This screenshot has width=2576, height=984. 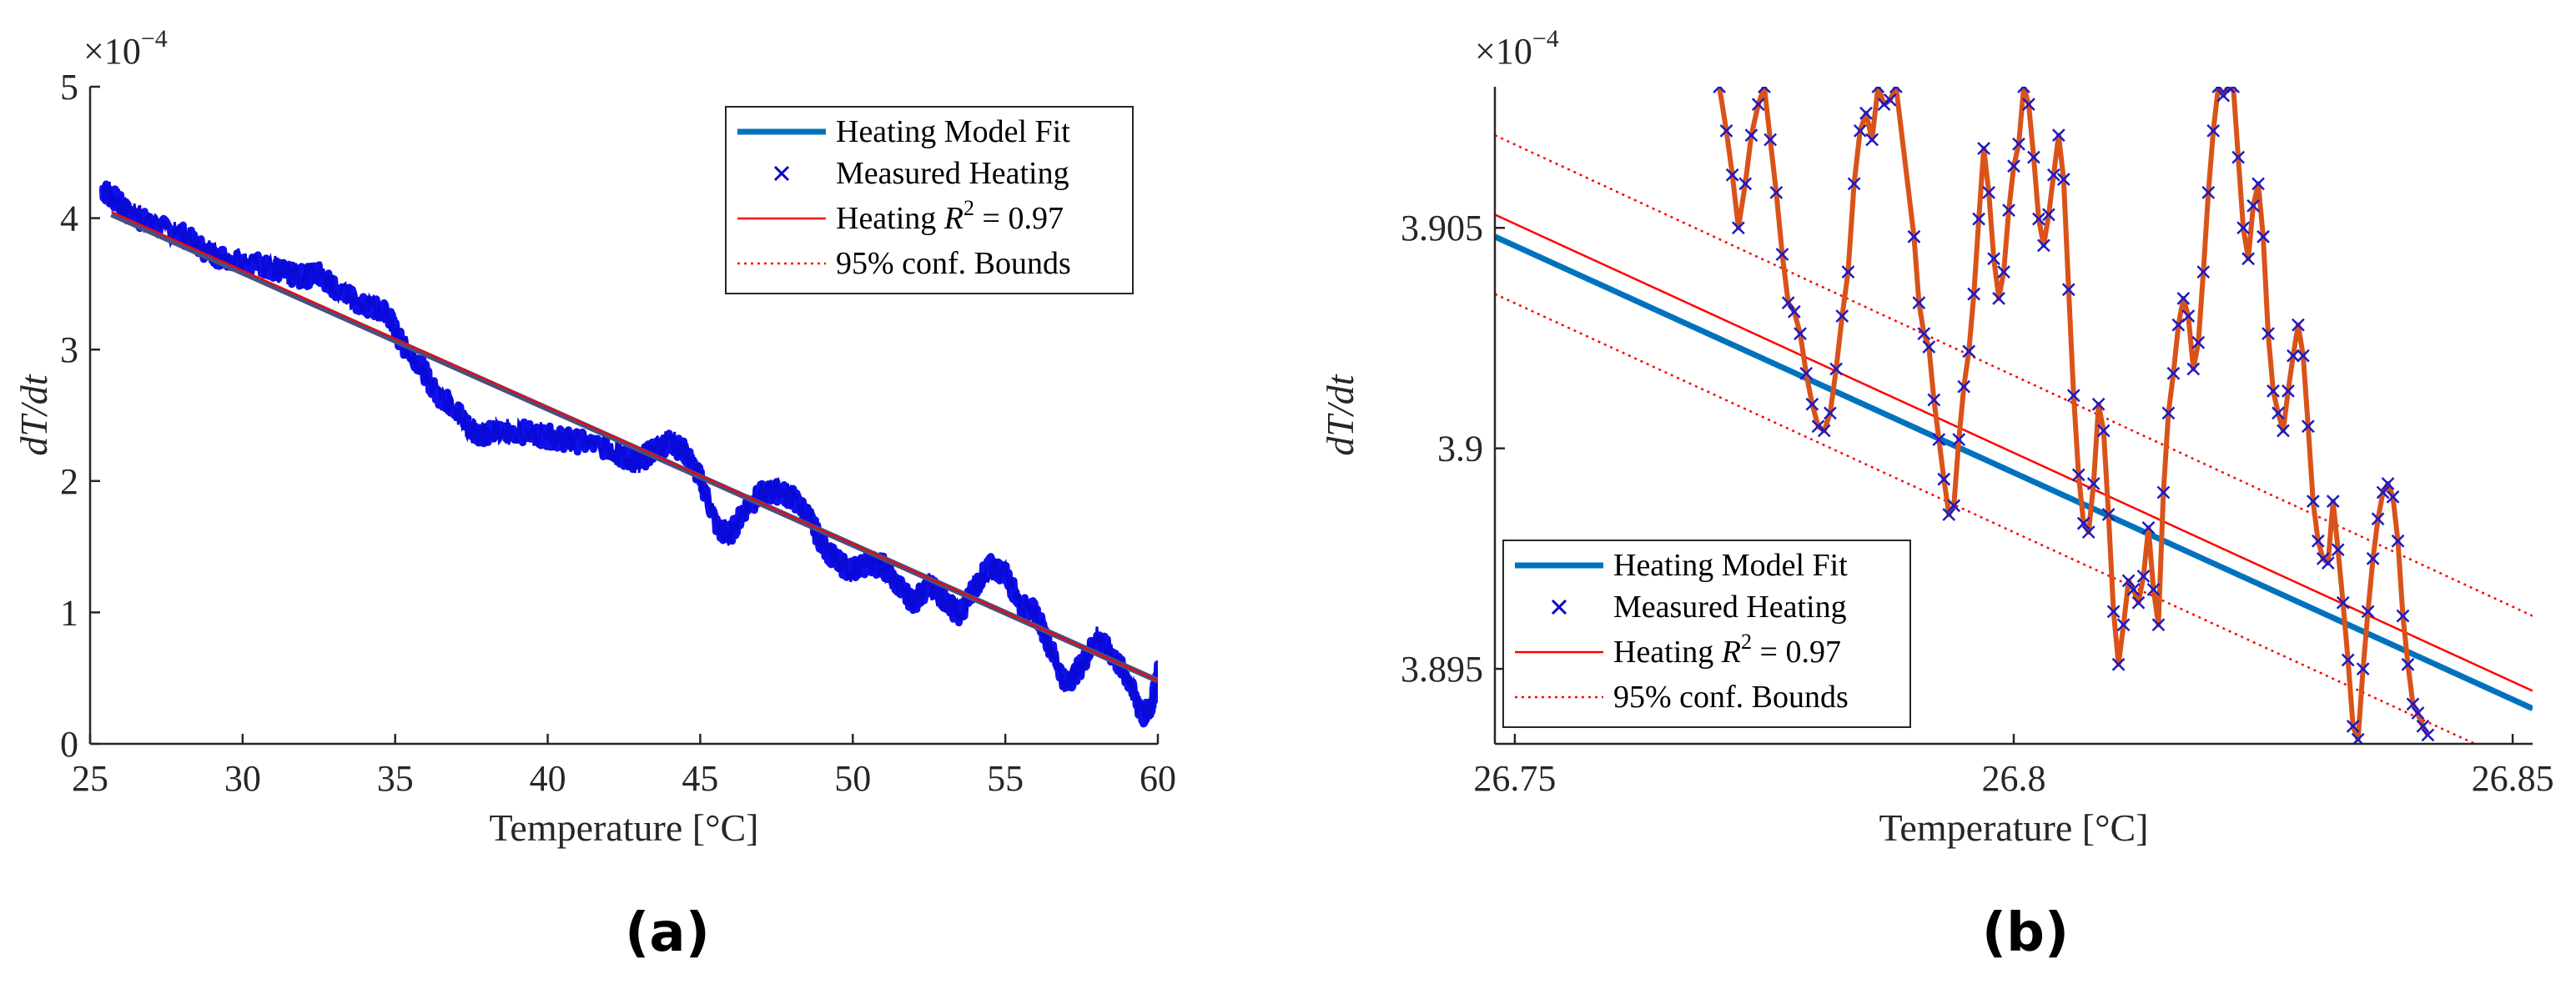 What do you see at coordinates (1559, 607) in the screenshot?
I see `legend-swatch-measured-b` at bounding box center [1559, 607].